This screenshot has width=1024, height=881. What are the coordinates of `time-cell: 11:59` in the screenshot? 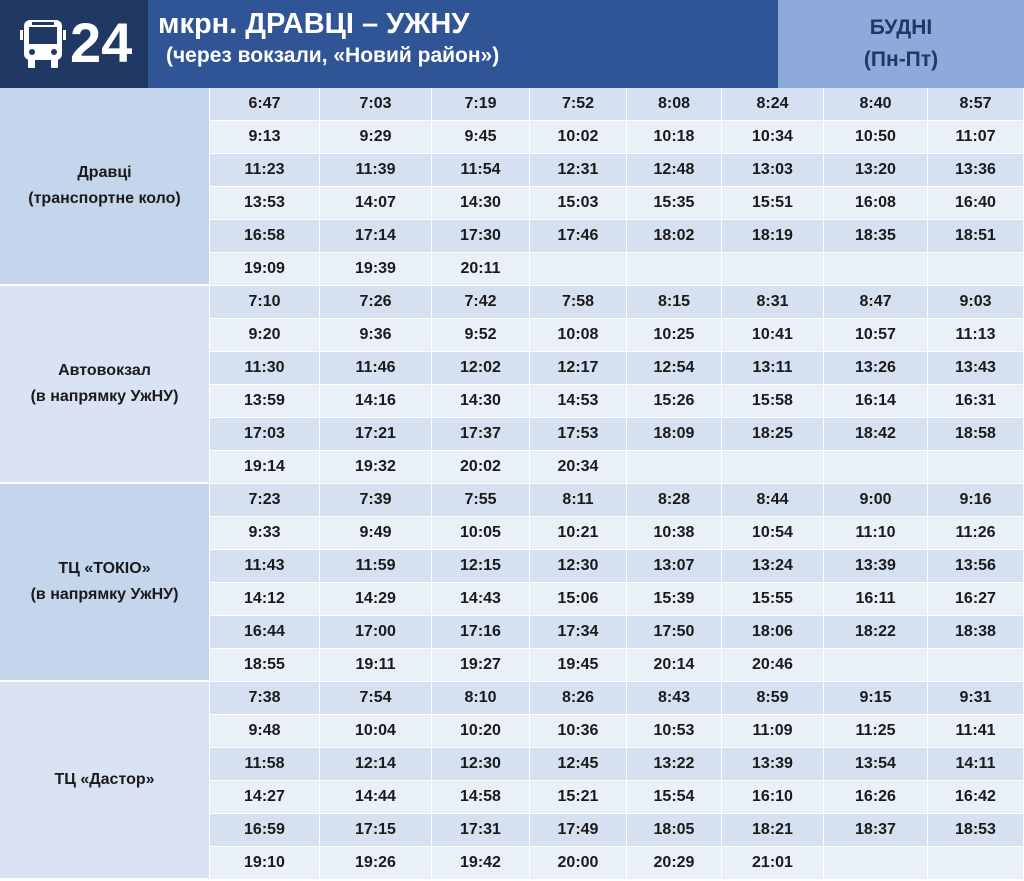 It's located at (376, 566).